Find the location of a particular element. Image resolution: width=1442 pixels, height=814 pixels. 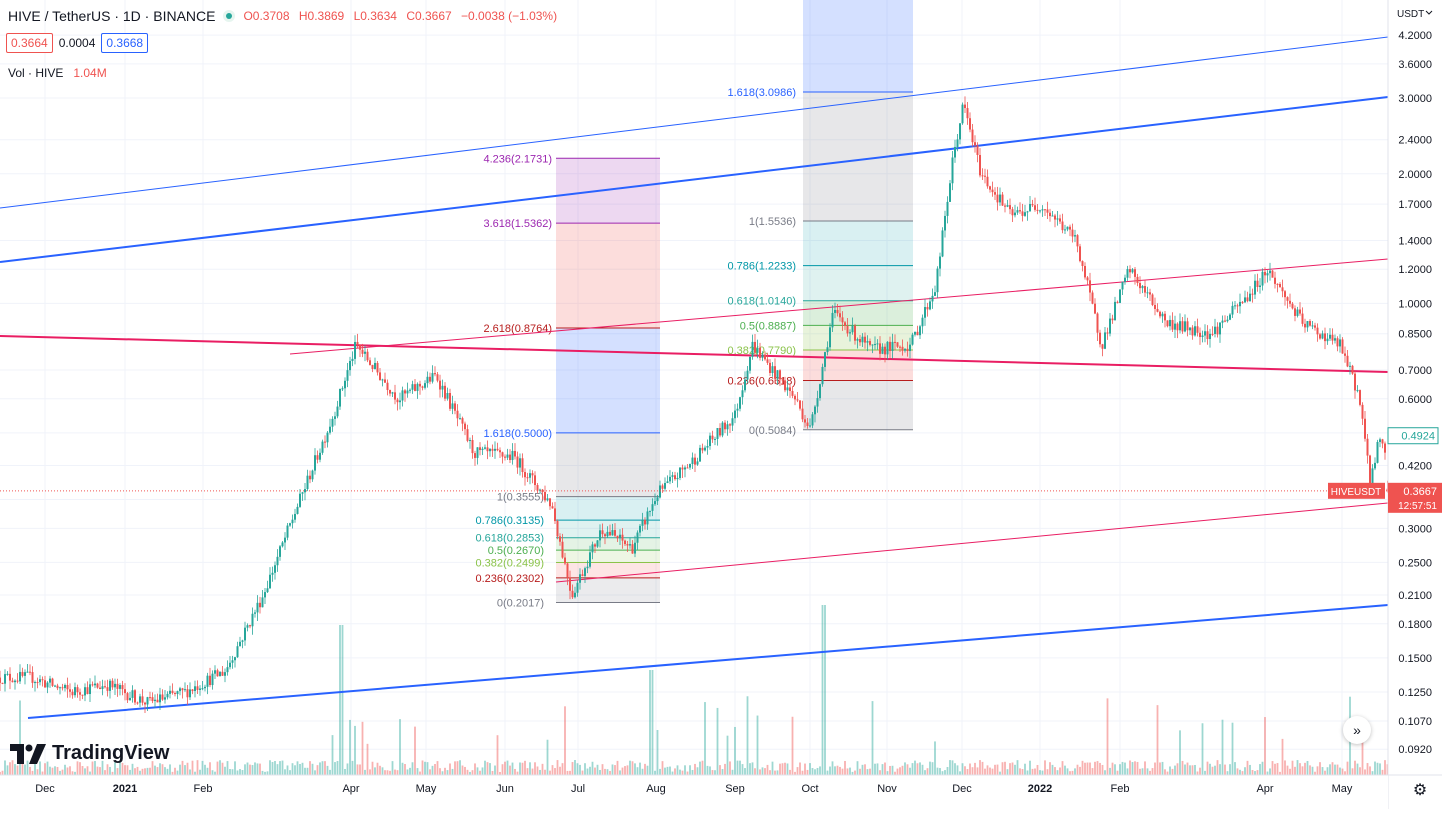

tradingview-logo-icon is located at coordinates (28, 753).